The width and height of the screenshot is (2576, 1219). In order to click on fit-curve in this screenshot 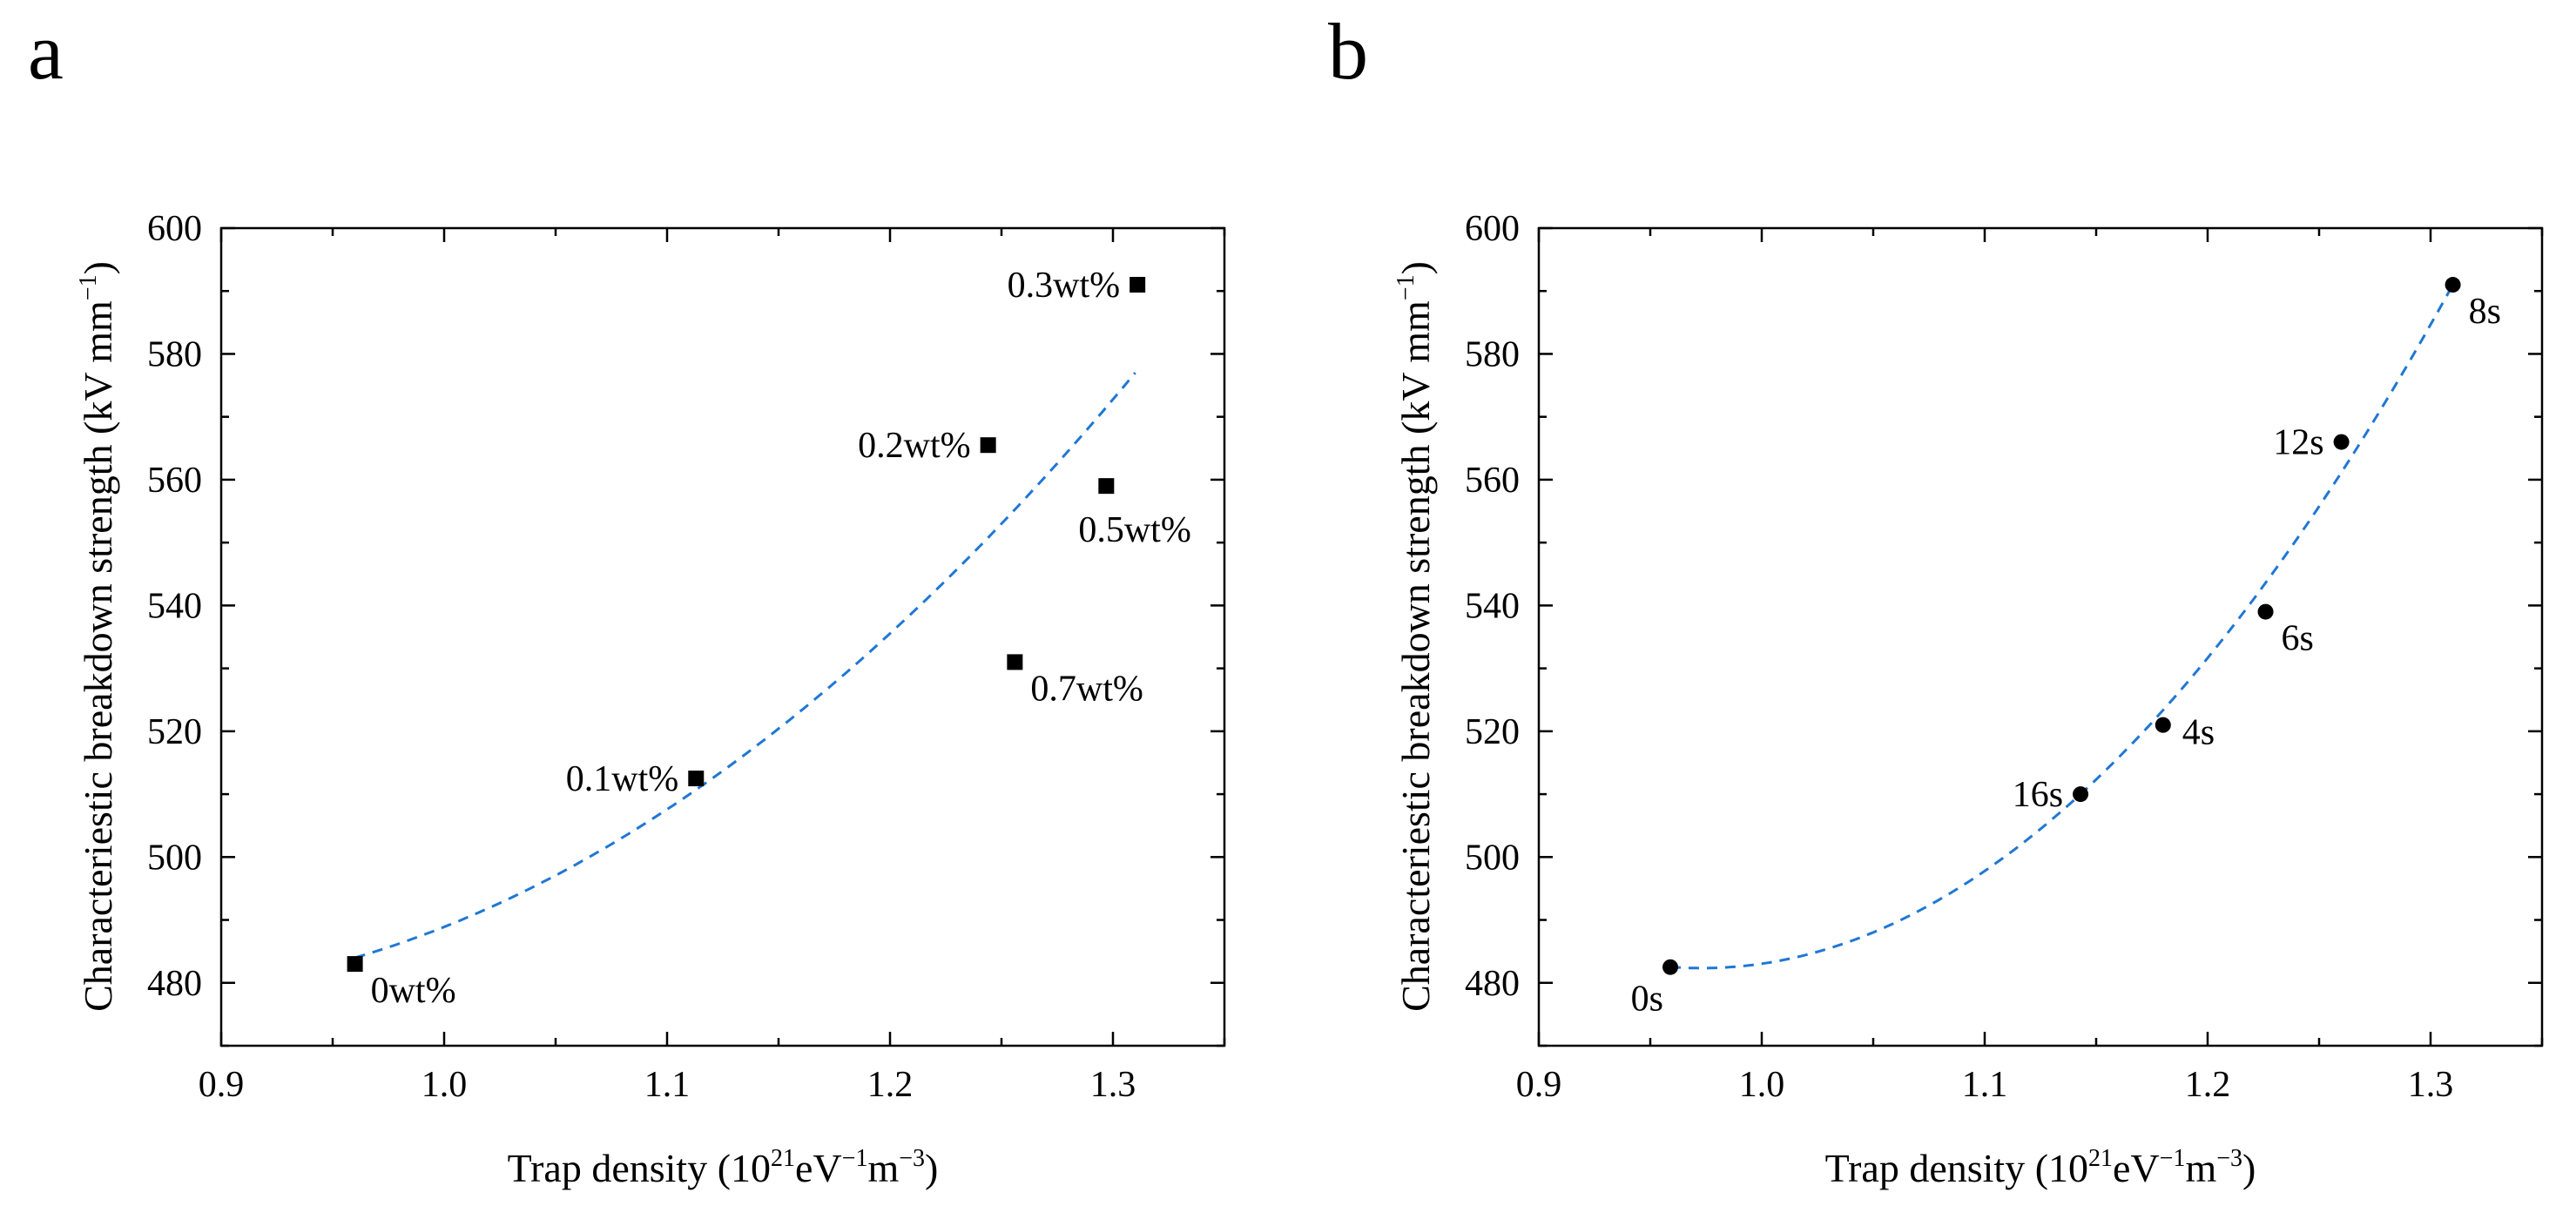, I will do `click(745, 666)`.